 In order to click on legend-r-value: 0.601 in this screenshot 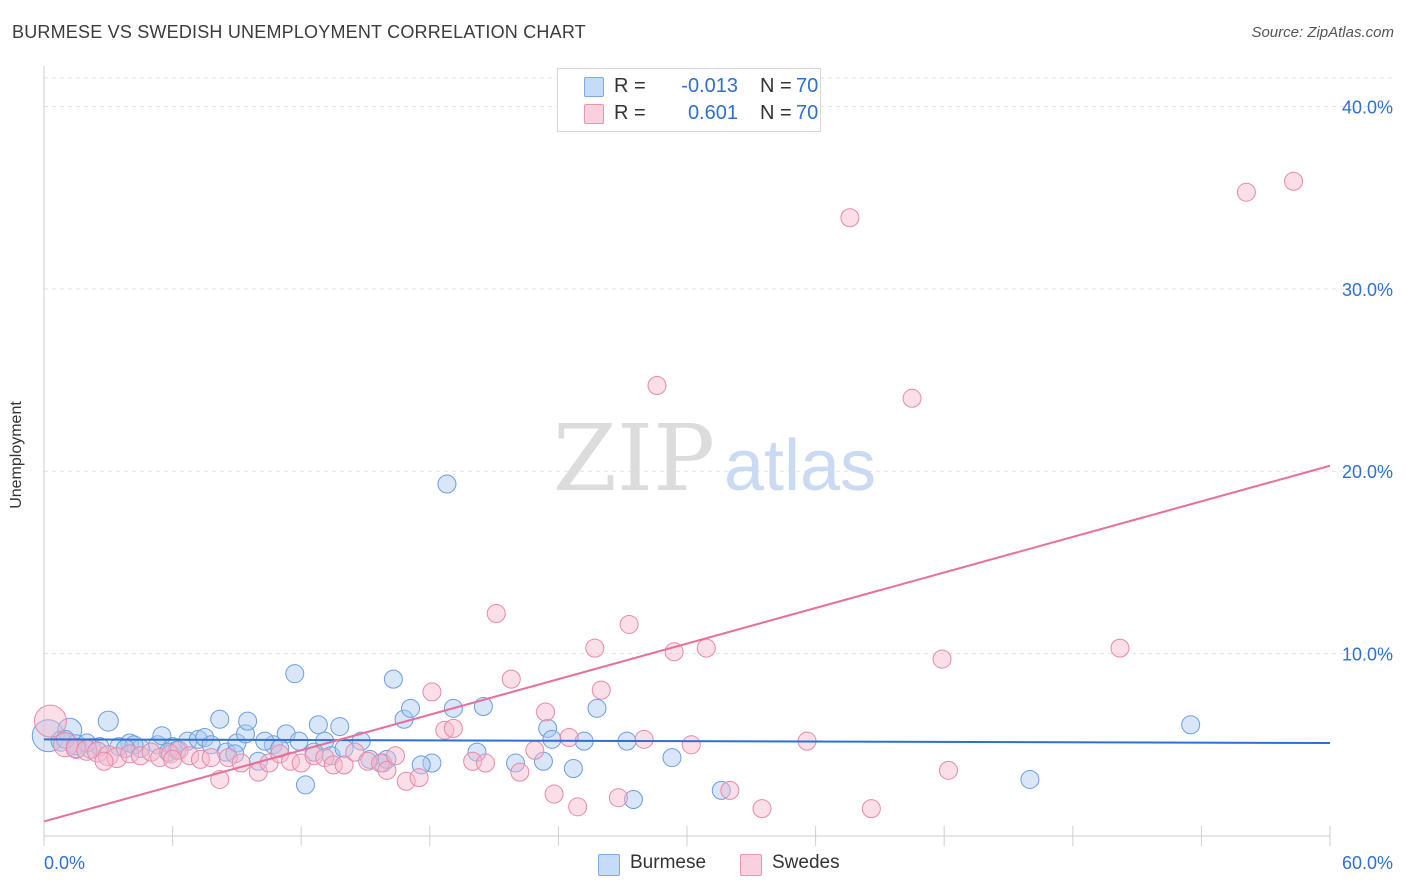, I will do `click(712, 113)`.